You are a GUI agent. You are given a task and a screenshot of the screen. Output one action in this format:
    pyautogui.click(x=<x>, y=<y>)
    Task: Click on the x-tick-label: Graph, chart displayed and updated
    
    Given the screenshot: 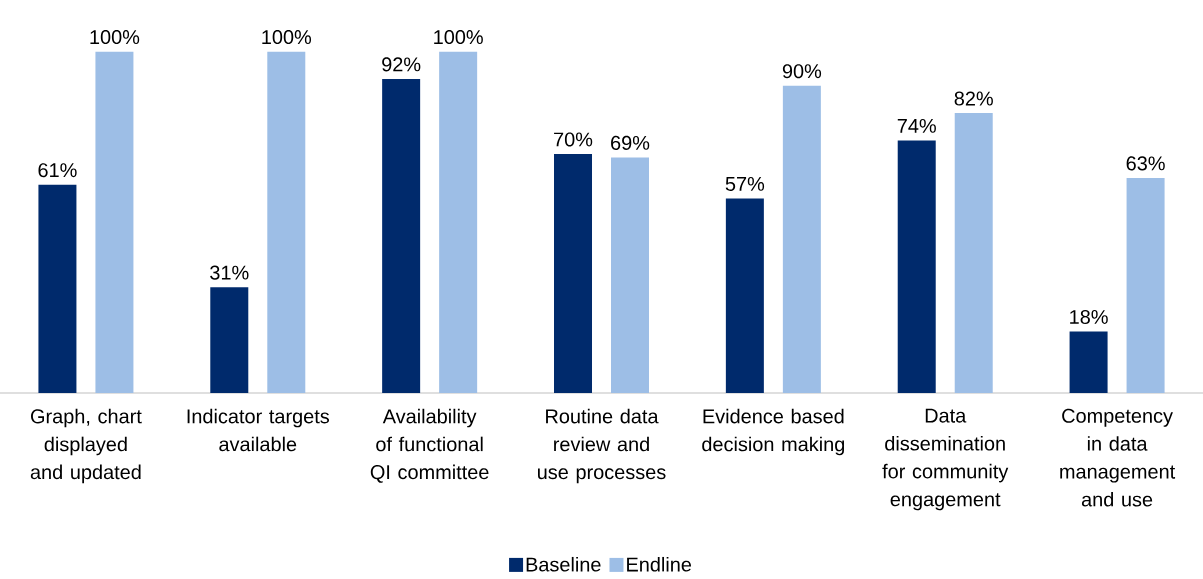 What is the action you would take?
    pyautogui.click(x=86, y=446)
    